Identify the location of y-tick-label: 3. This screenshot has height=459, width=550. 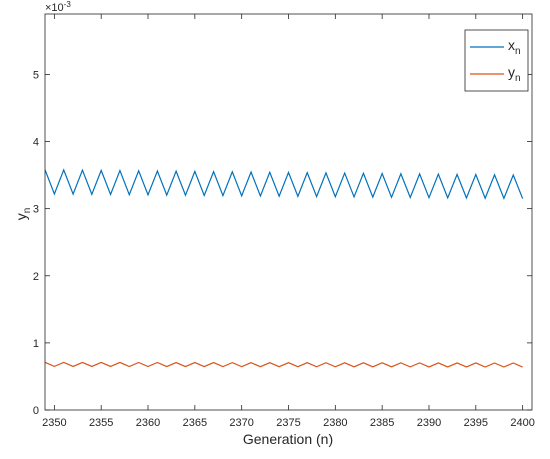
(36, 210).